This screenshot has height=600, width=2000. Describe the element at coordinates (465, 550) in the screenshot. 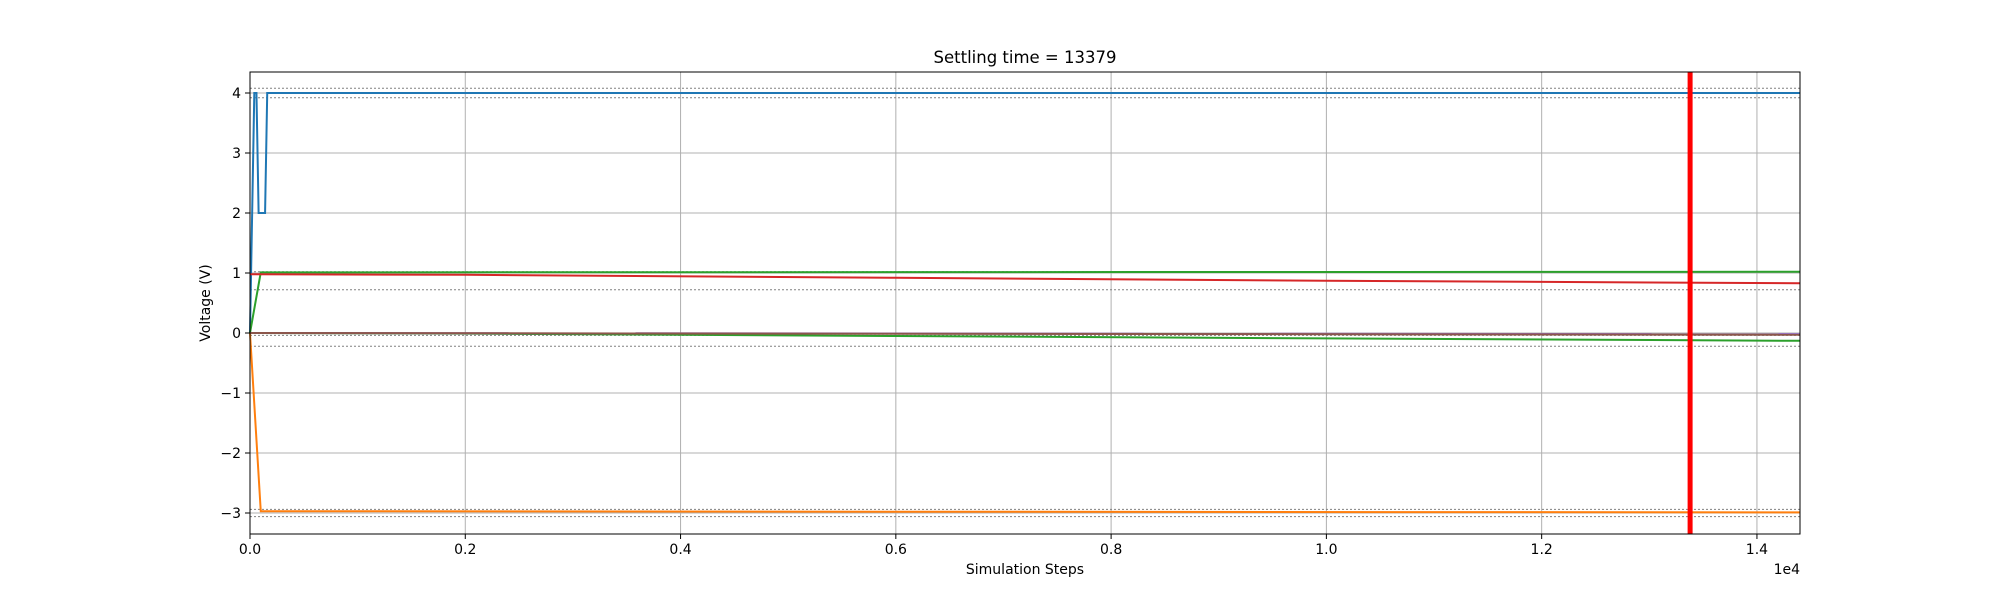

I see `x-tick-label: 0.2` at that location.